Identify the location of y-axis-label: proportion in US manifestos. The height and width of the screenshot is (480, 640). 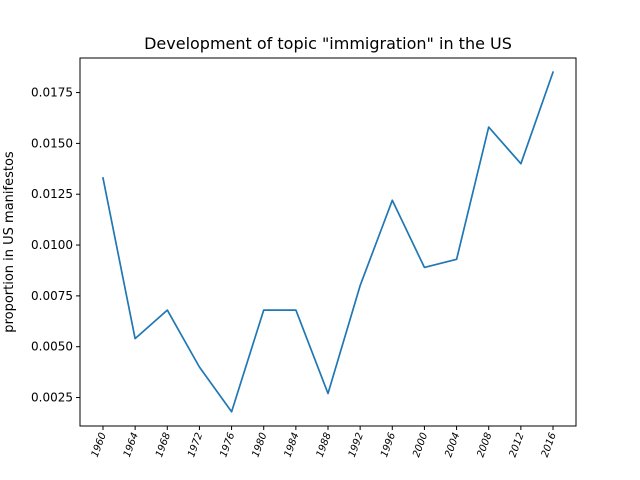
(9, 242).